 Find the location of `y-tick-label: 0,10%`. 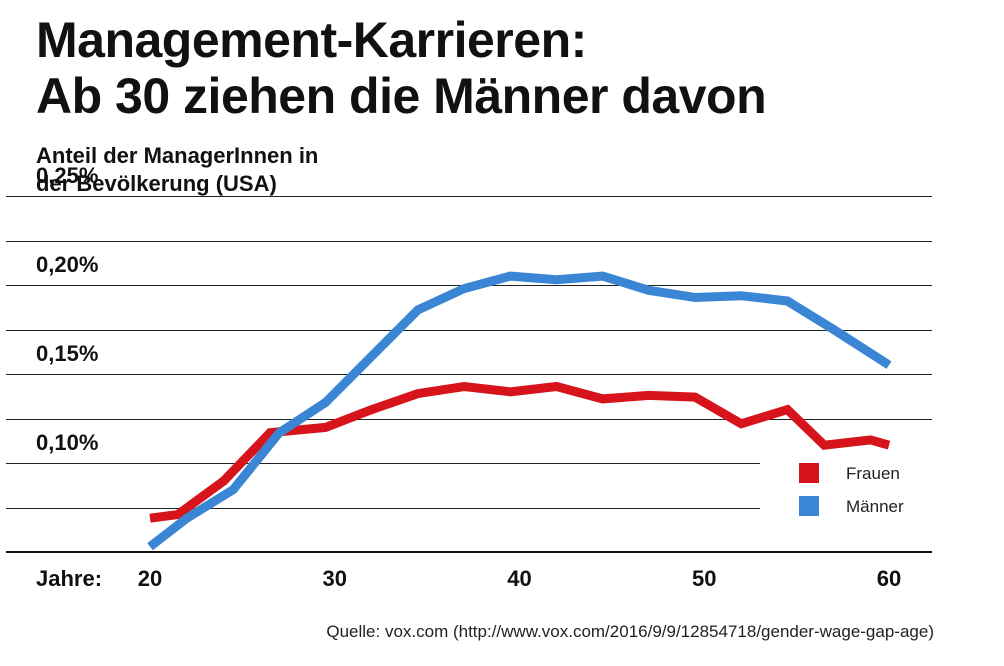

y-tick-label: 0,10% is located at coordinates (67, 442).